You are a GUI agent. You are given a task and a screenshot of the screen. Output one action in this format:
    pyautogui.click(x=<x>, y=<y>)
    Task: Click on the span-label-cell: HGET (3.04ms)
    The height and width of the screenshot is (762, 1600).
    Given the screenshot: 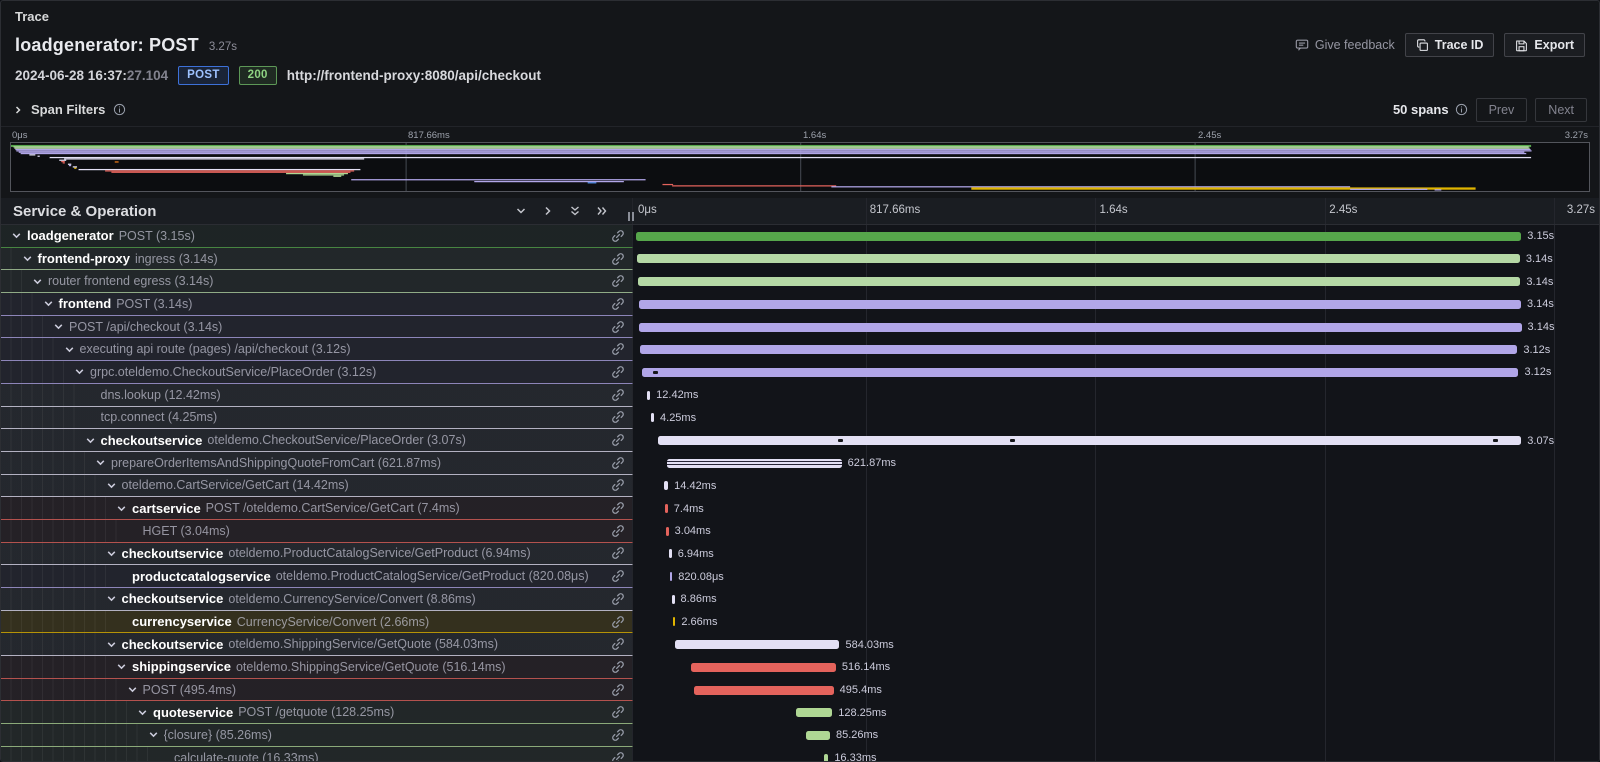 What is the action you would take?
    pyautogui.click(x=317, y=531)
    